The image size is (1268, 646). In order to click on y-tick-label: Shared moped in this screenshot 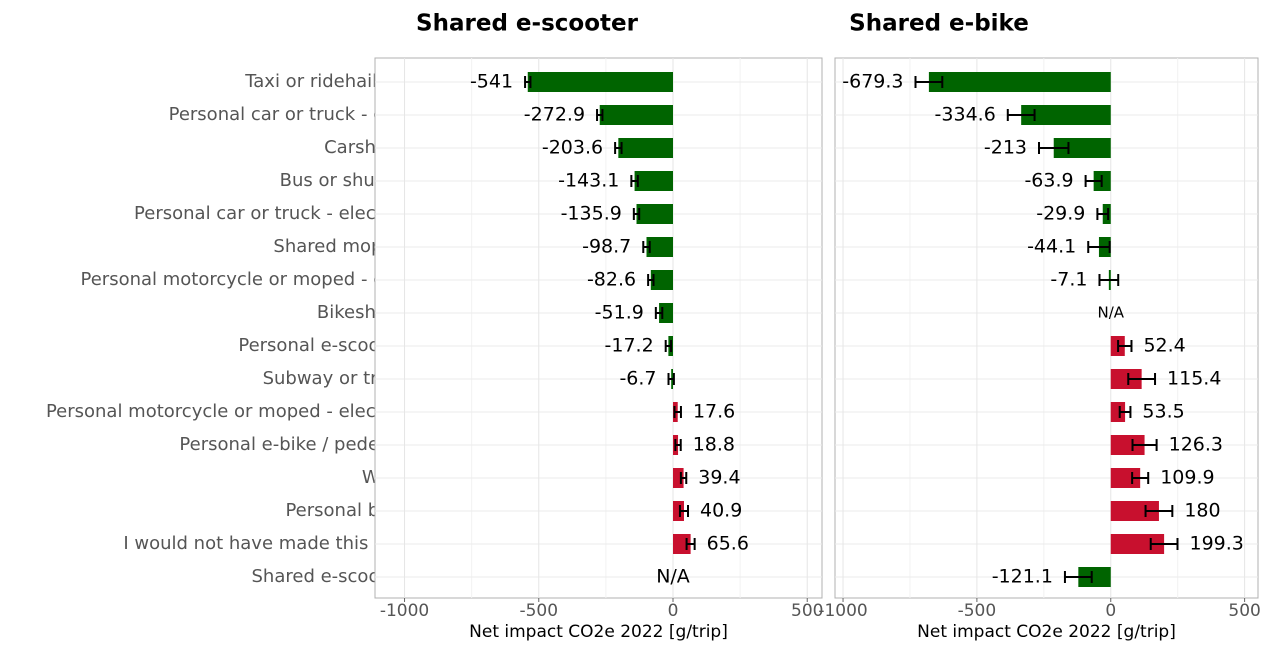, I will do `click(339, 246)`.